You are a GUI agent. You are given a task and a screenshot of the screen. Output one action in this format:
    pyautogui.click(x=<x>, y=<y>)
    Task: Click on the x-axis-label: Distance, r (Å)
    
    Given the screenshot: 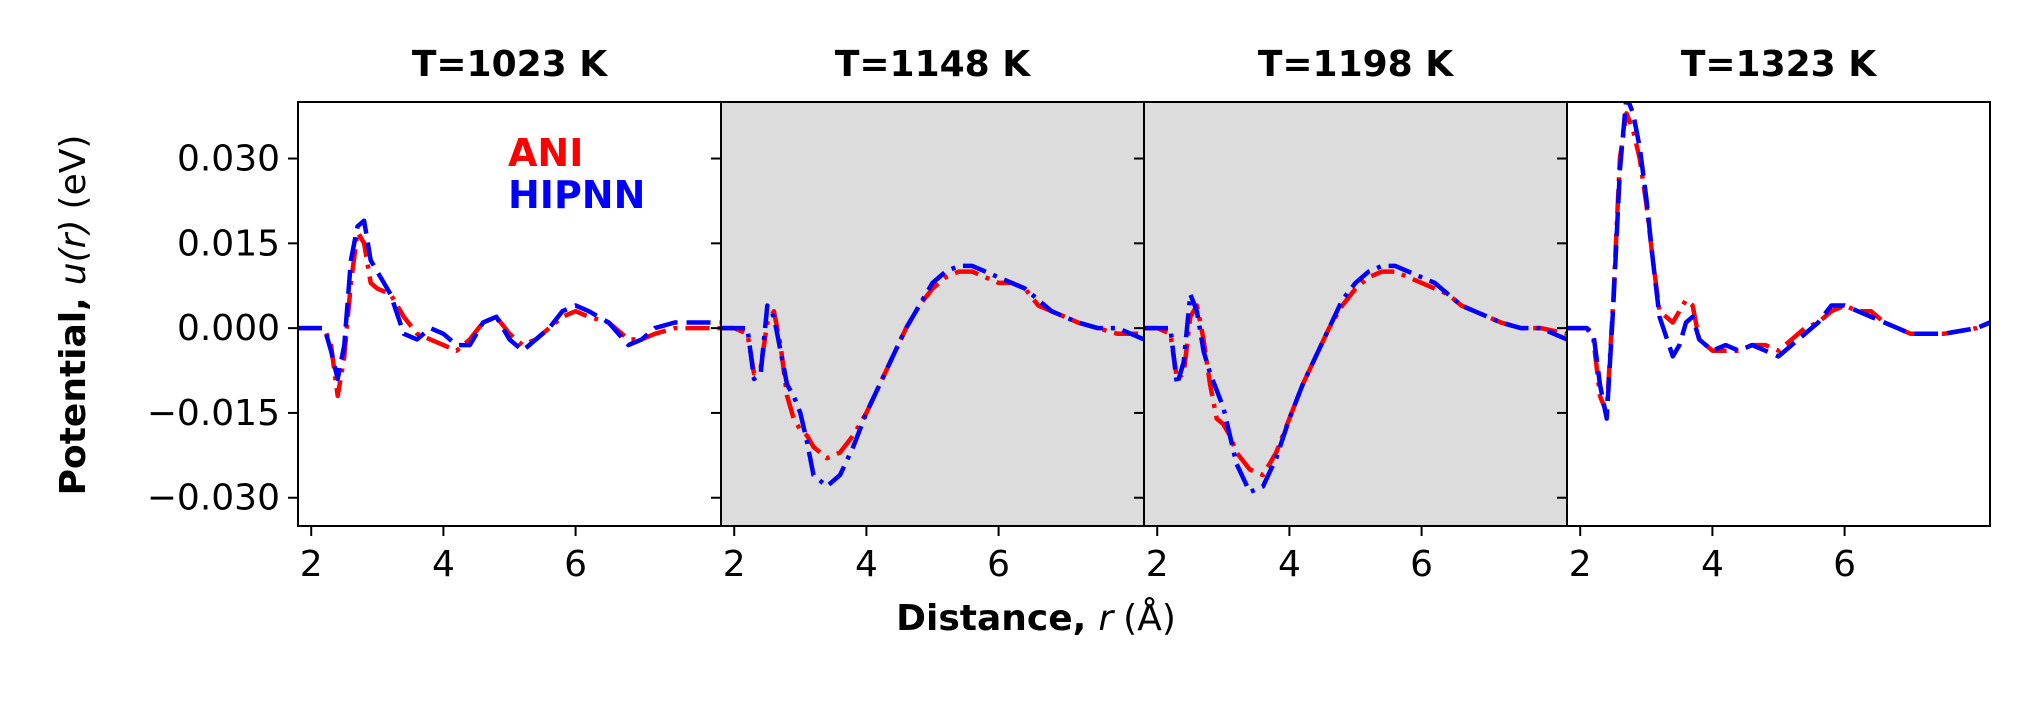 What is the action you would take?
    pyautogui.click(x=1036, y=617)
    